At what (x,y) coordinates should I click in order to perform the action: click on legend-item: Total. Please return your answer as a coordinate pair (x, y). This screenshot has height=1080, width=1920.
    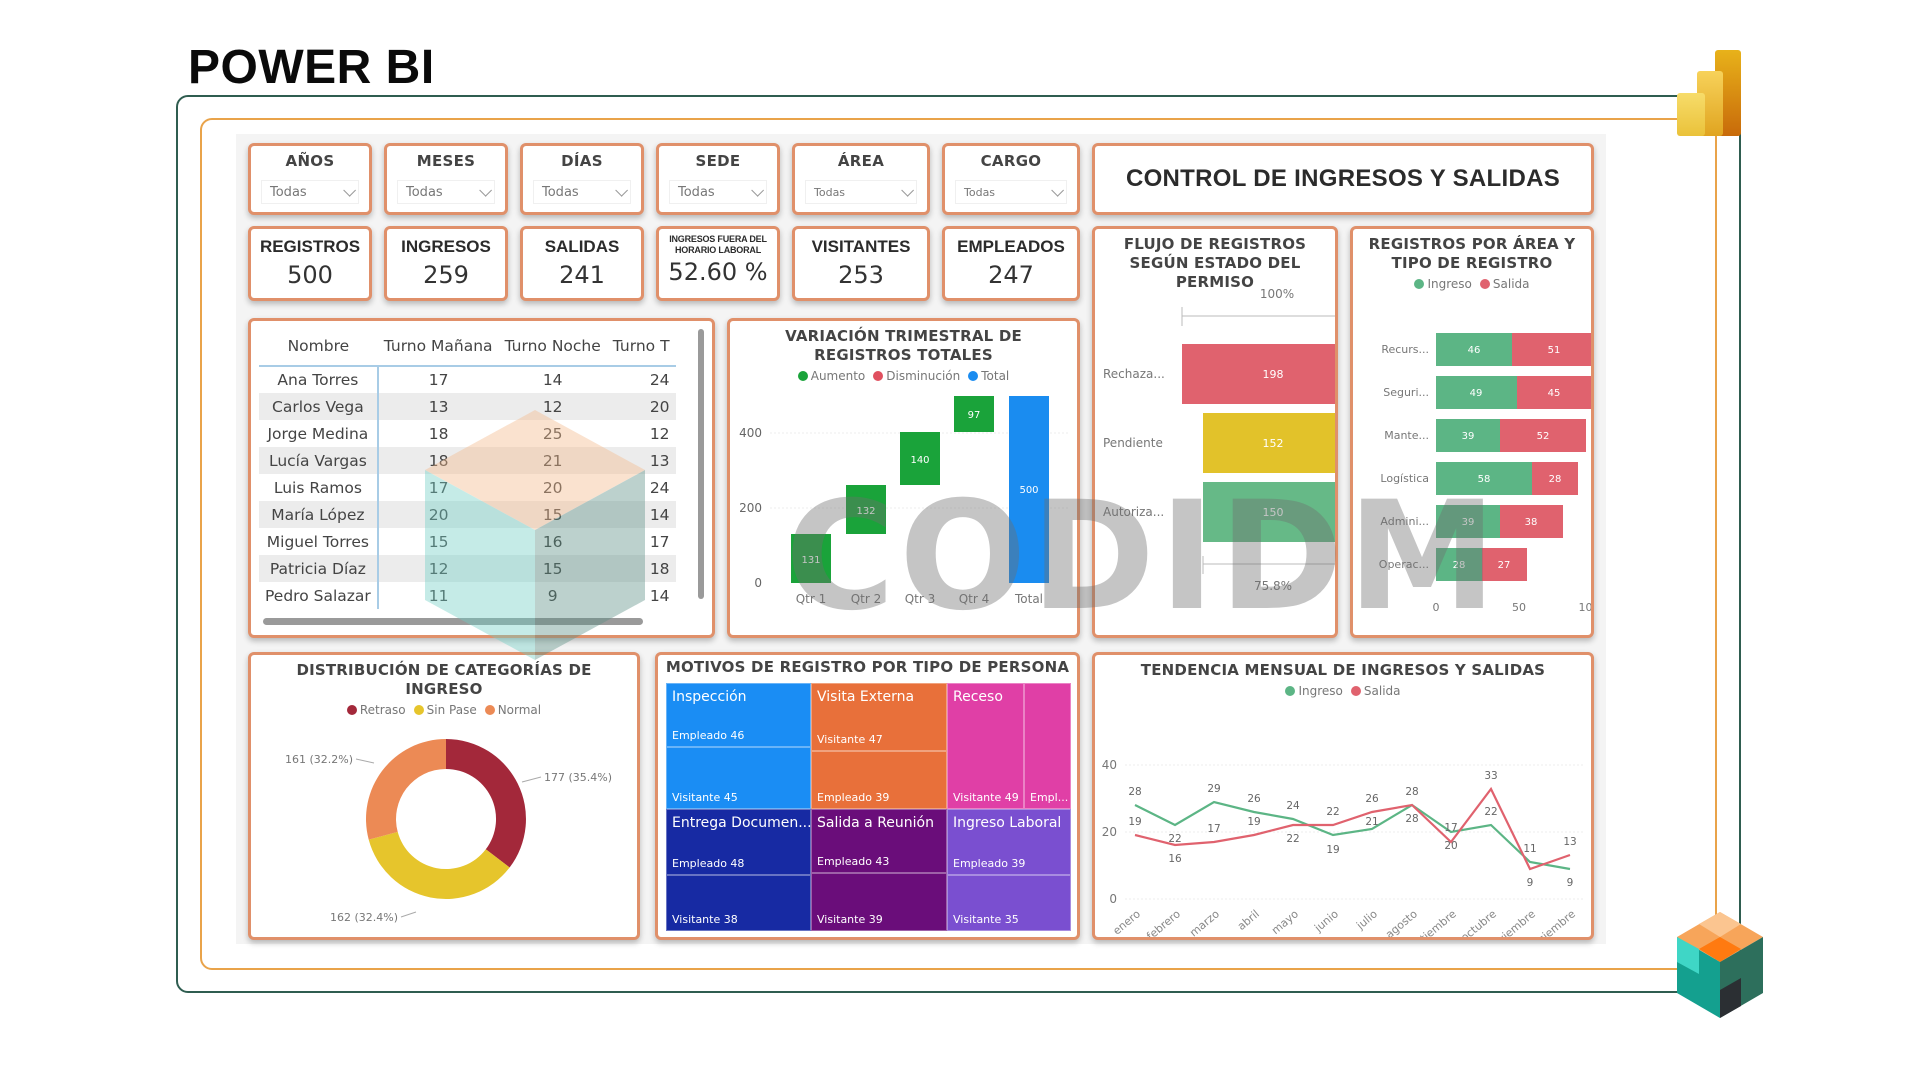
    Looking at the image, I should click on (988, 376).